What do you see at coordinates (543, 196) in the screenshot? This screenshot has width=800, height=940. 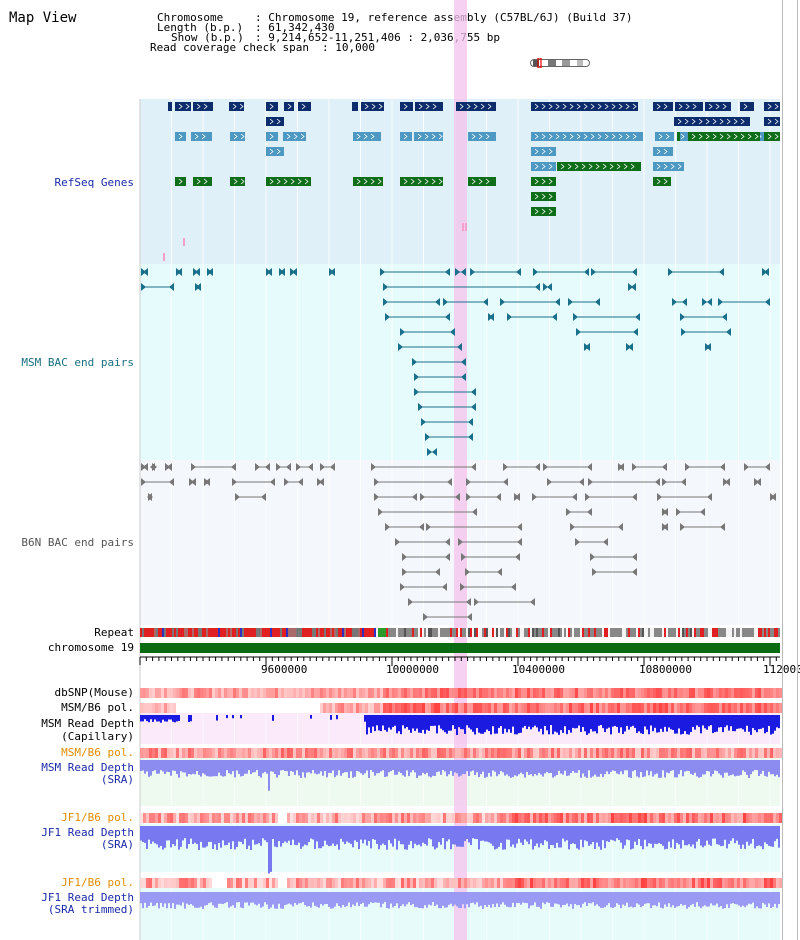 I see `gene-feature` at bounding box center [543, 196].